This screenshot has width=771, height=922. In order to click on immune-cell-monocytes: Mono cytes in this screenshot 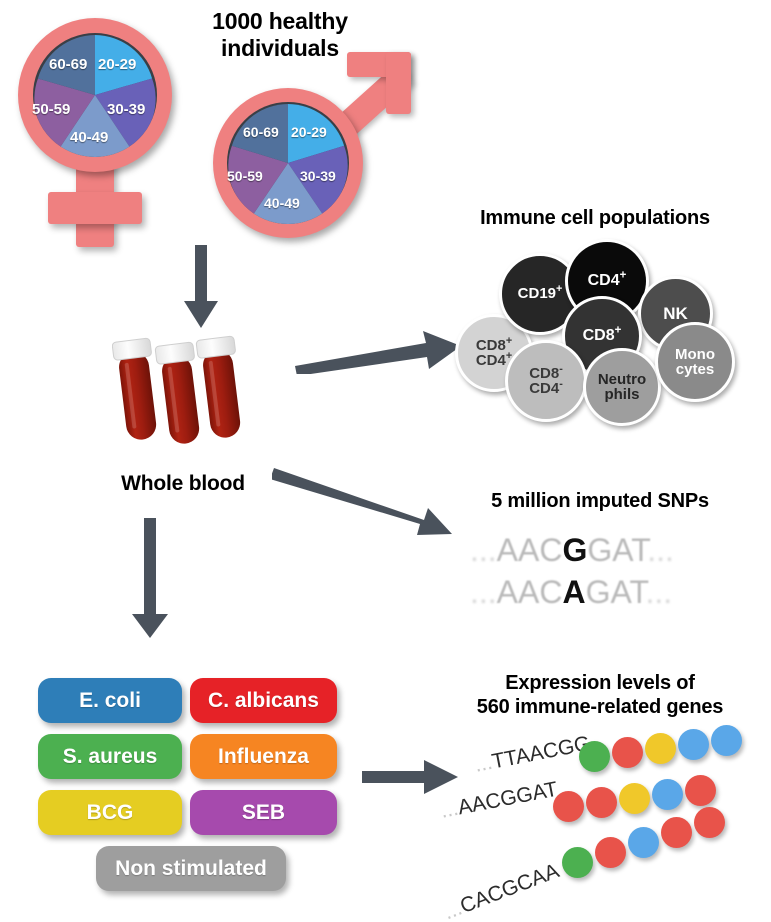, I will do `click(695, 362)`.